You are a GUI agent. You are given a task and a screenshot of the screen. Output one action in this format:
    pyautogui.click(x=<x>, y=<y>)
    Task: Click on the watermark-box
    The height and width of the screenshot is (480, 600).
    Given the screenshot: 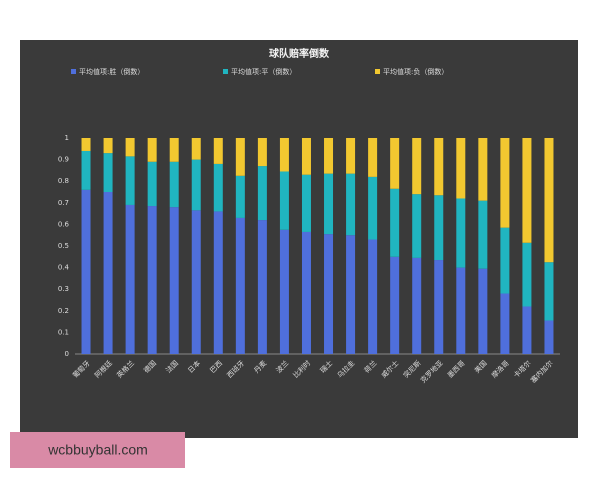 What is the action you would take?
    pyautogui.click(x=97, y=450)
    